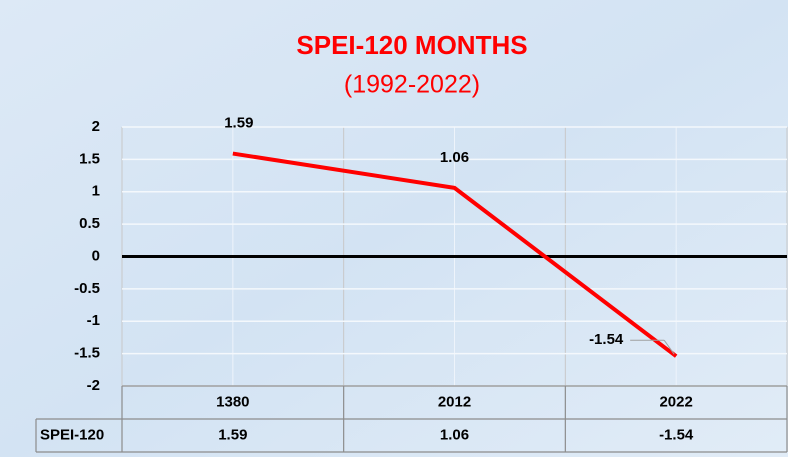 This screenshot has width=788, height=457. Describe the element at coordinates (232, 401) in the screenshot. I see `x-tick-label: 1380` at that location.